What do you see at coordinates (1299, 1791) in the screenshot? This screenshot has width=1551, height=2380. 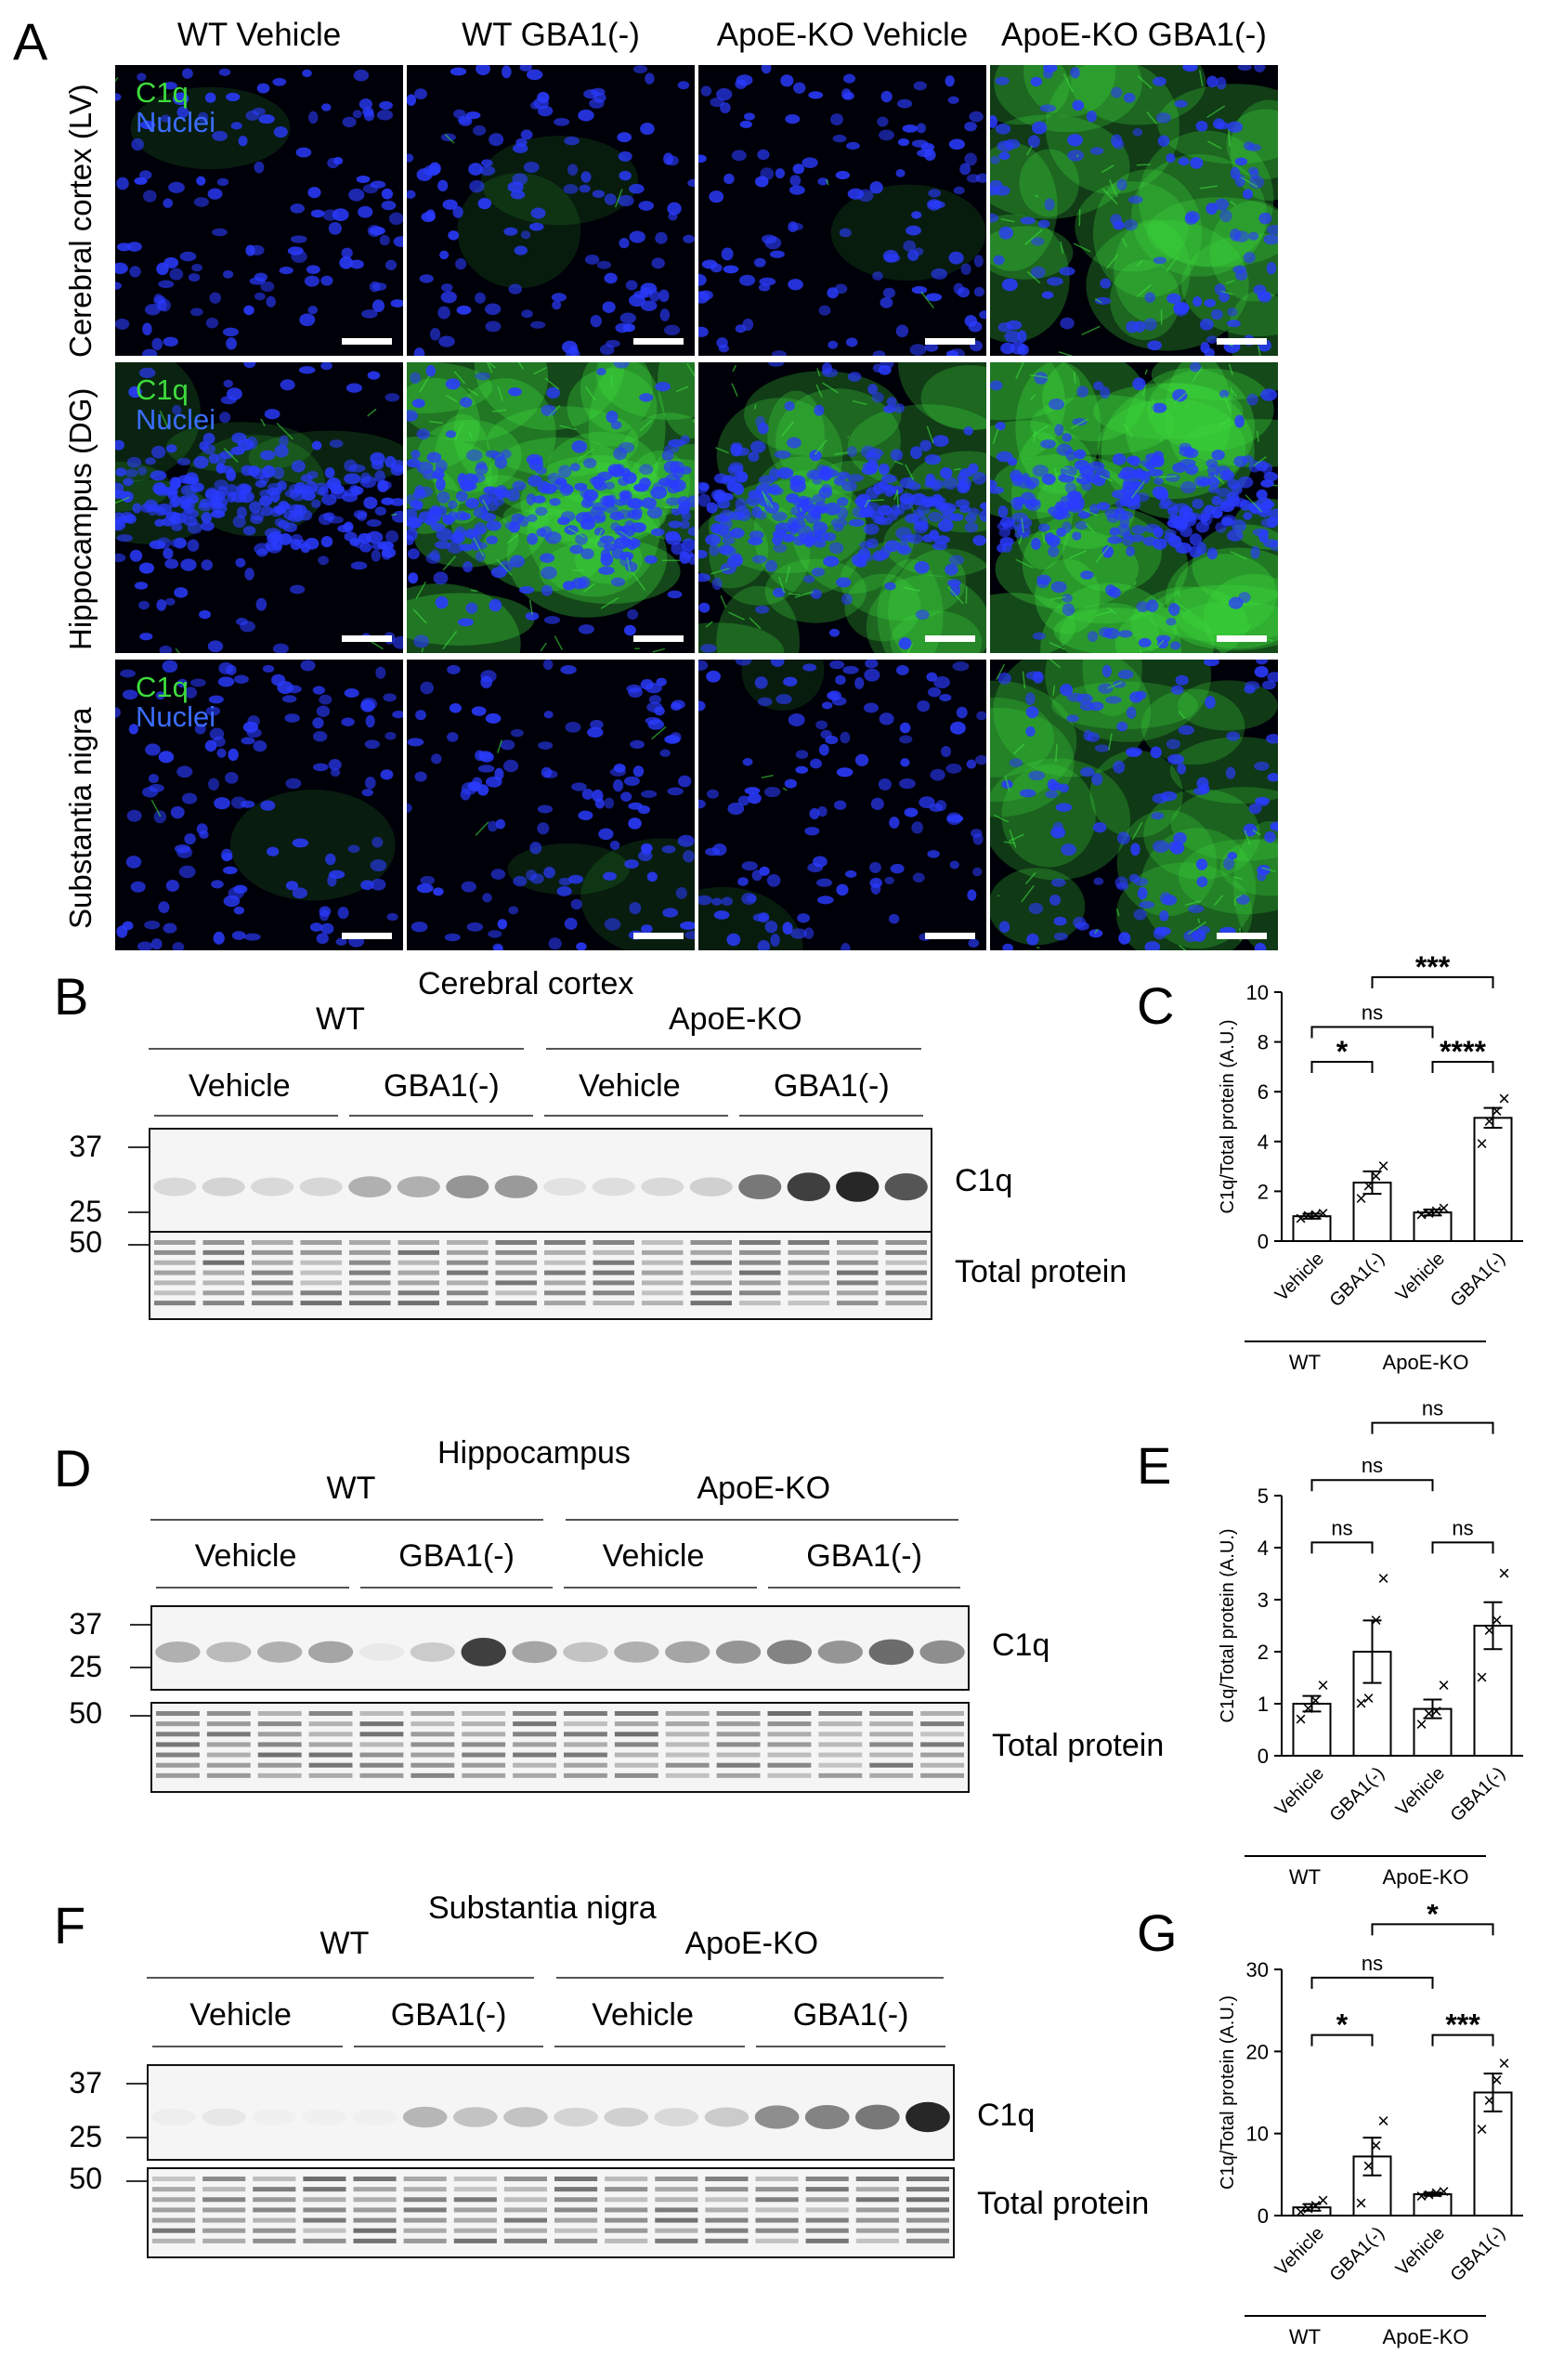 I see `category-label: Vehicle` at bounding box center [1299, 1791].